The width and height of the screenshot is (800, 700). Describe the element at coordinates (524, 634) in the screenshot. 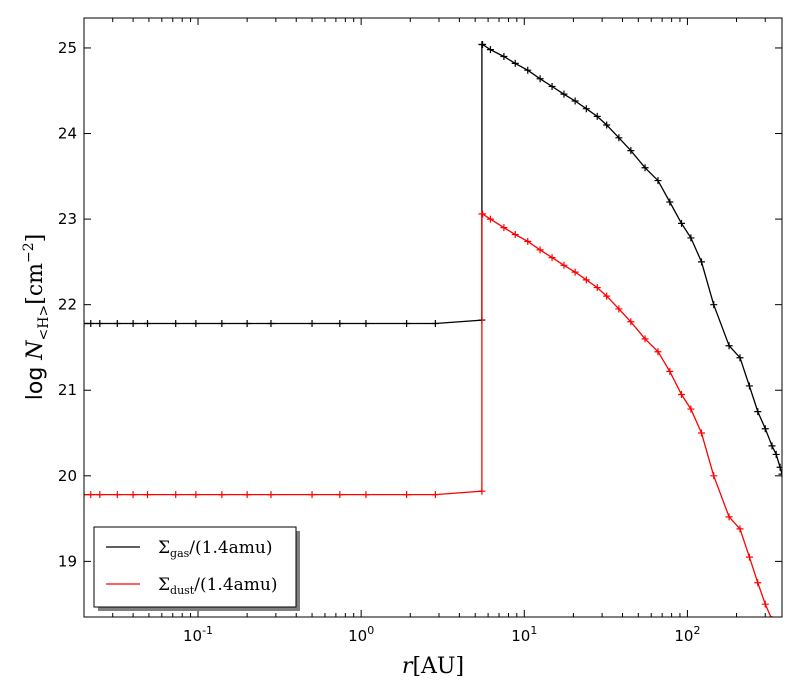

I see `x-tick-label: 10¹` at that location.